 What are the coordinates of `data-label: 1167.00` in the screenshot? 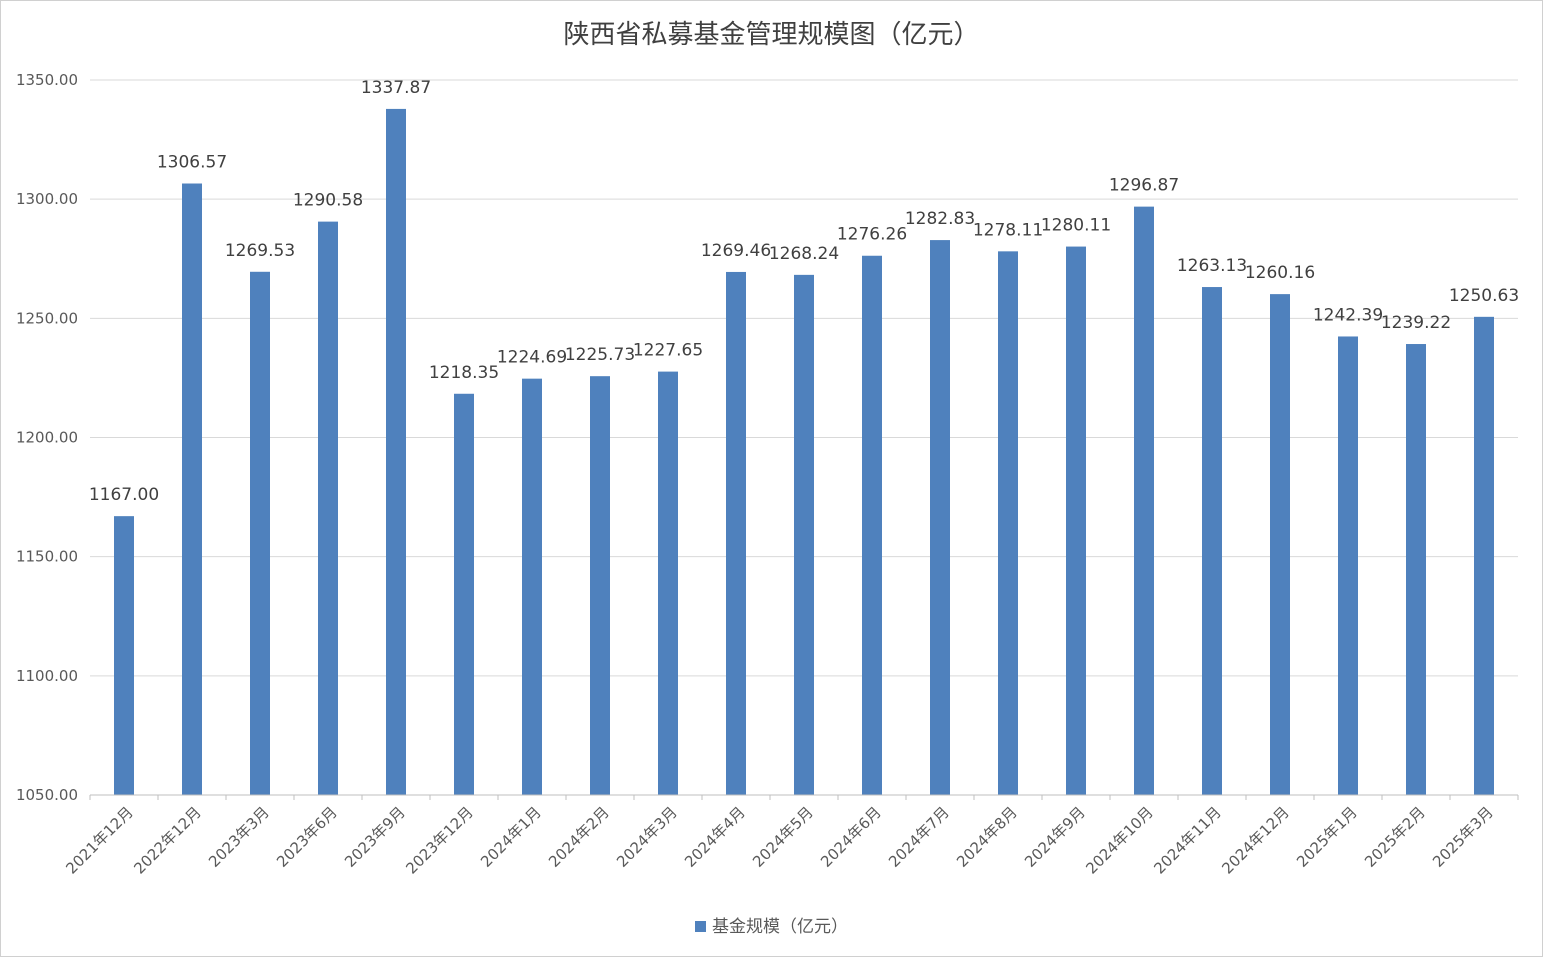 It's located at (124, 495).